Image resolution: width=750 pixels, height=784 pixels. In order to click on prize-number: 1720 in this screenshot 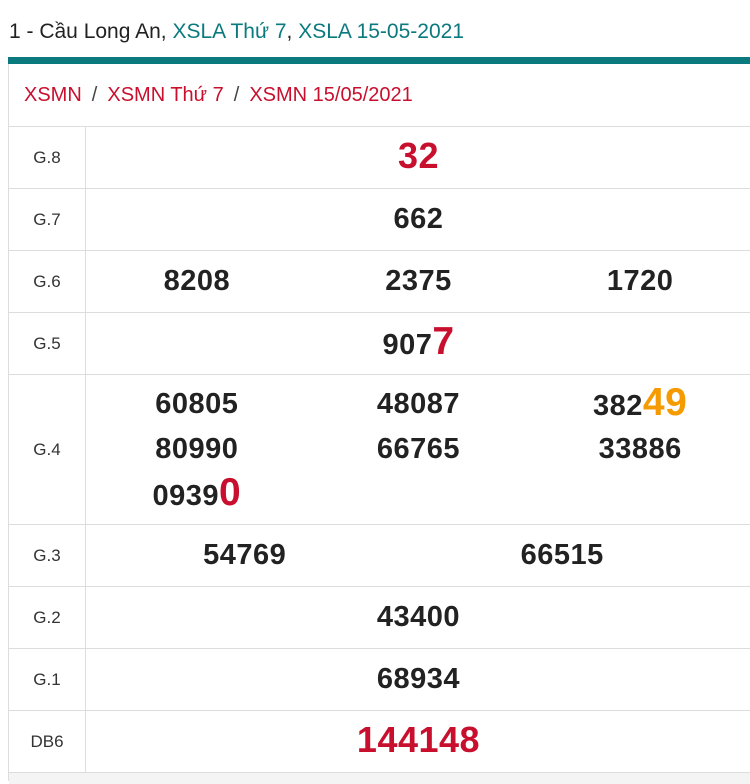, I will do `click(640, 281)`.